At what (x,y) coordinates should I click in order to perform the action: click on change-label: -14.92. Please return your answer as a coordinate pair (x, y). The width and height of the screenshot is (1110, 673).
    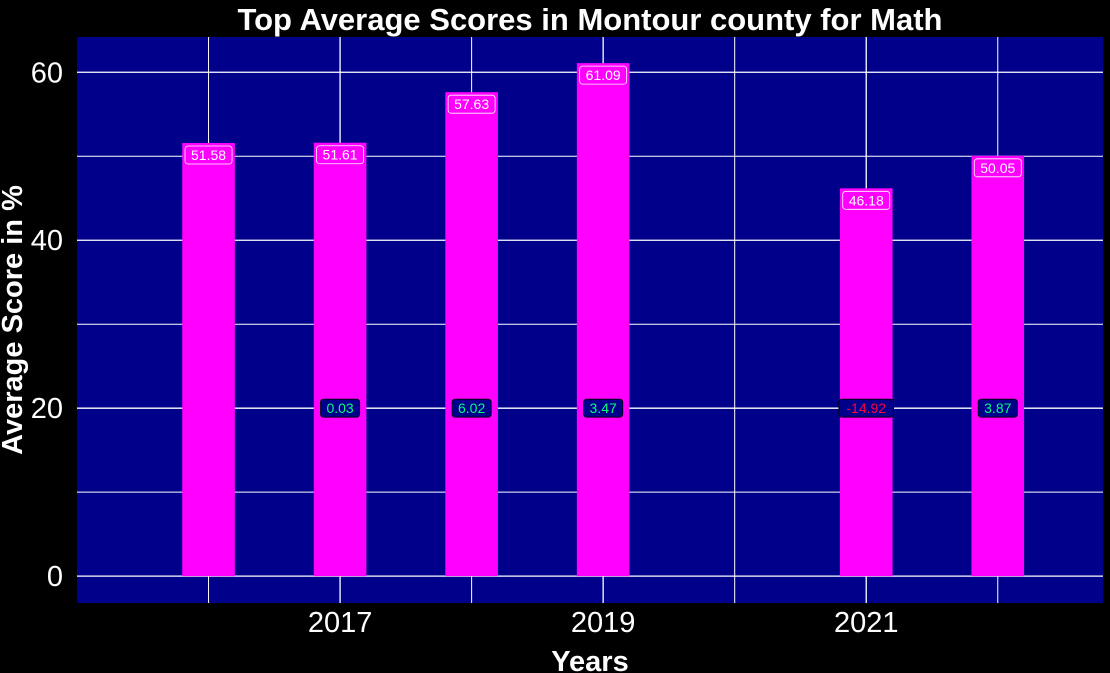
    Looking at the image, I should click on (866, 408).